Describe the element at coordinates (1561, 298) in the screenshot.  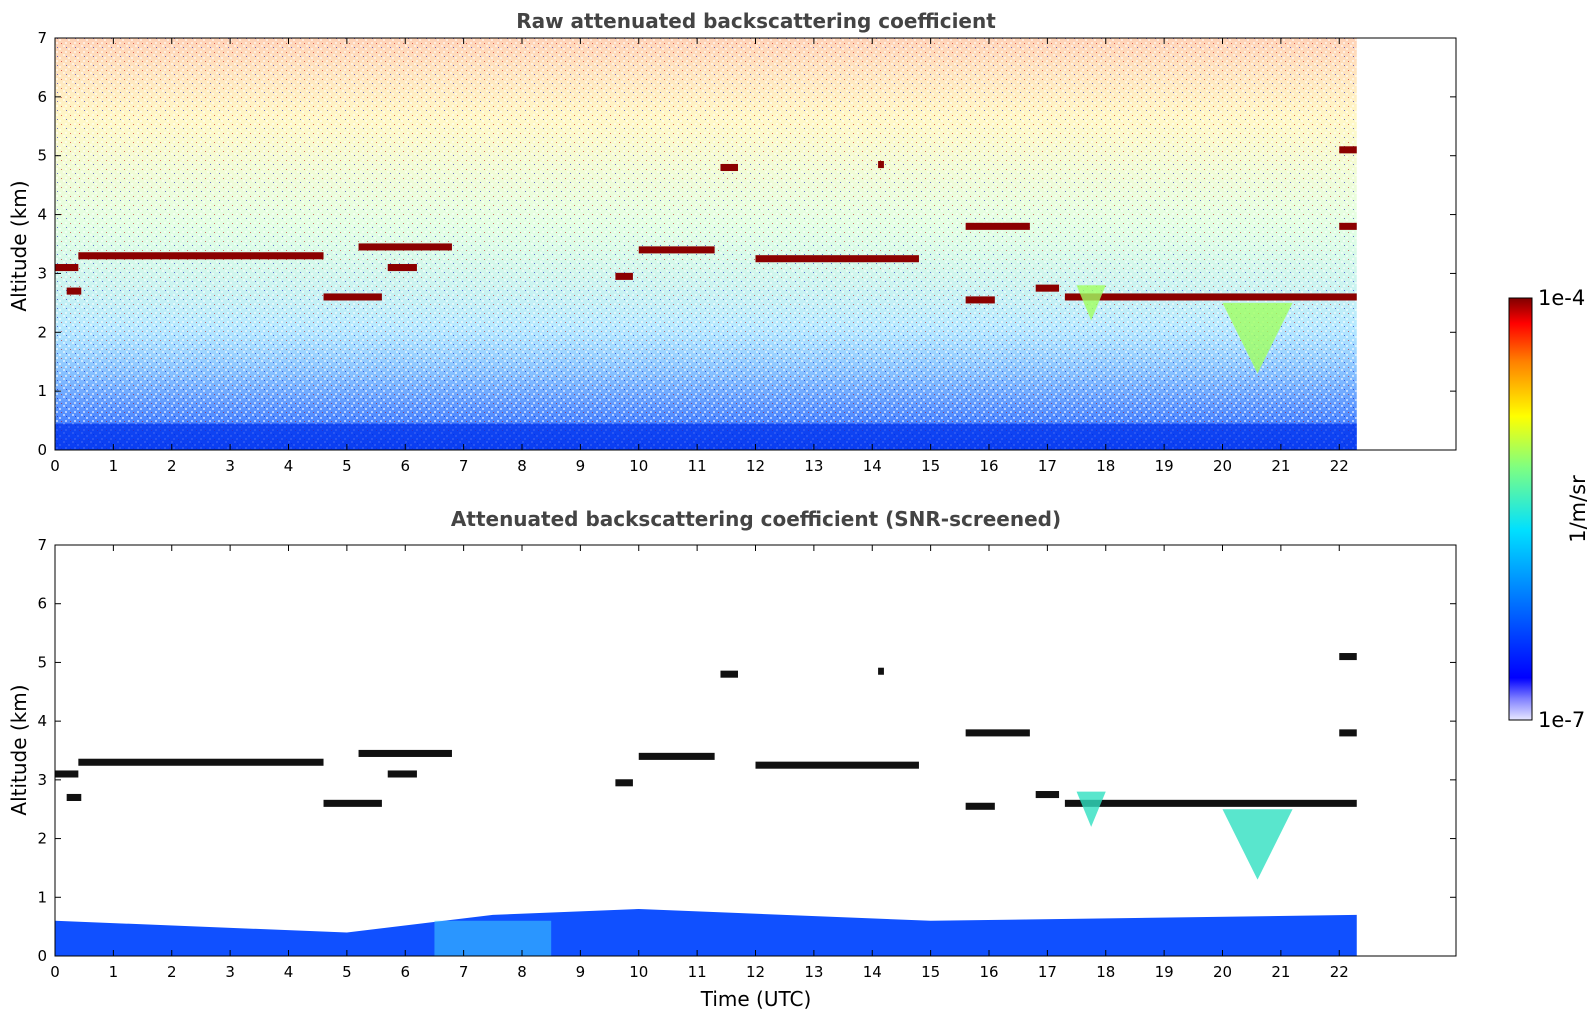
I see `colorbar-top-label: 1e-4` at that location.